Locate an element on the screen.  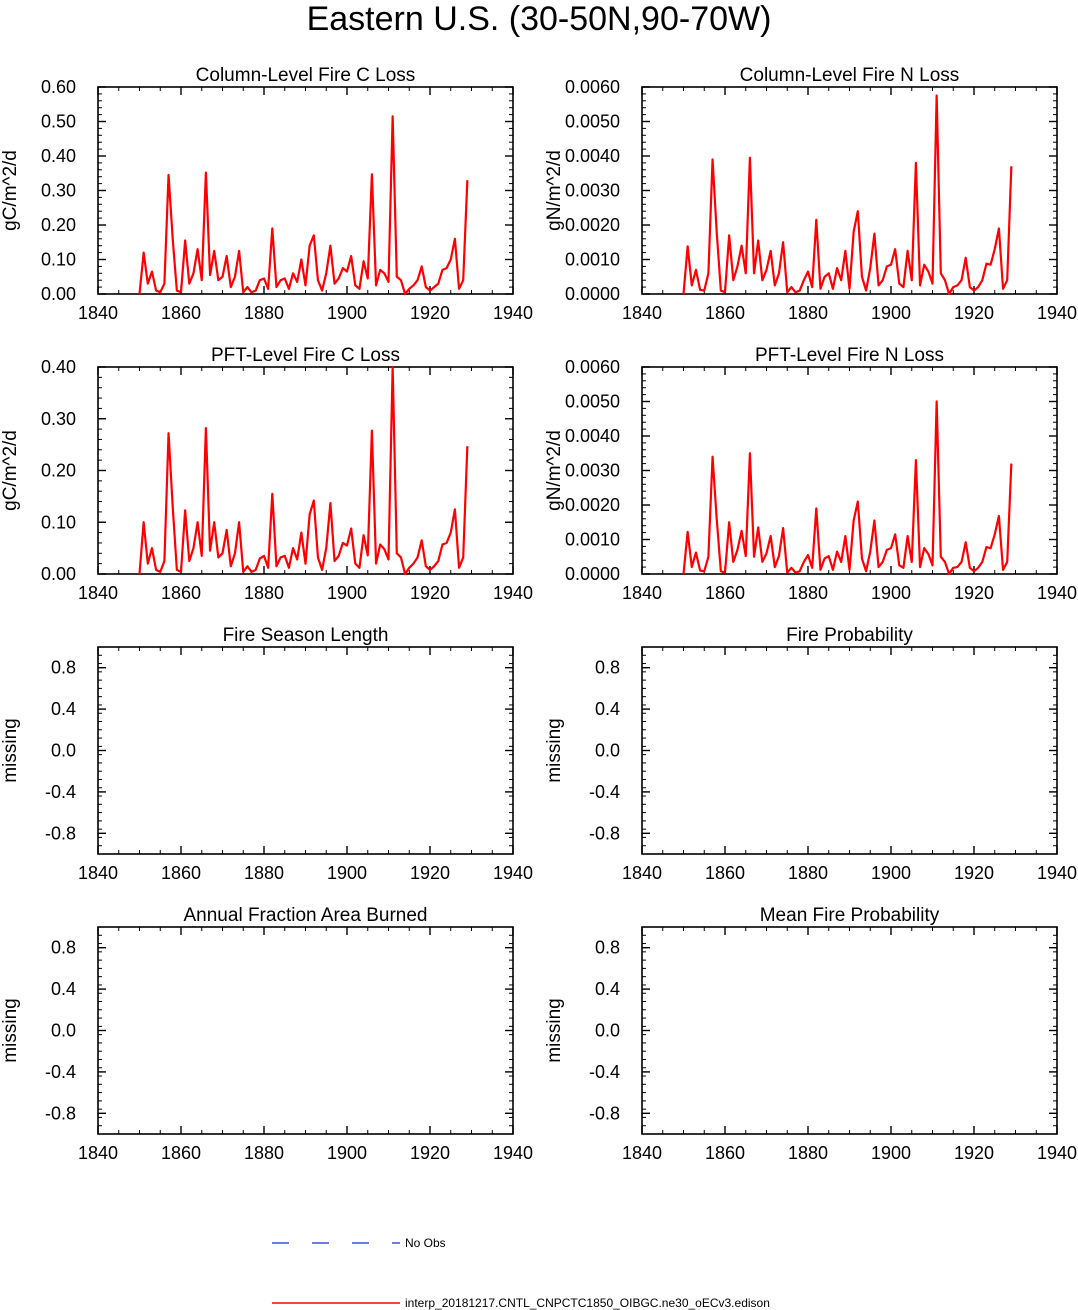
y-tick-label: 0.60 is located at coordinates (58, 87).